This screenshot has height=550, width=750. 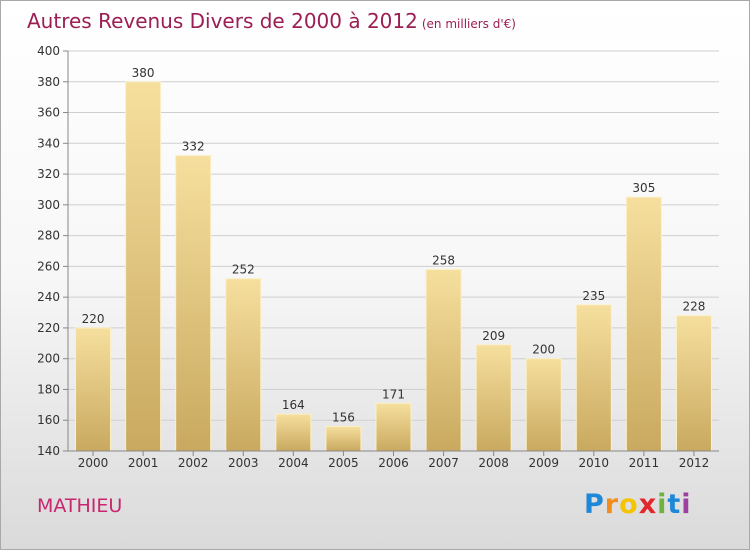 What do you see at coordinates (493, 336) in the screenshot?
I see `data-label: 209` at bounding box center [493, 336].